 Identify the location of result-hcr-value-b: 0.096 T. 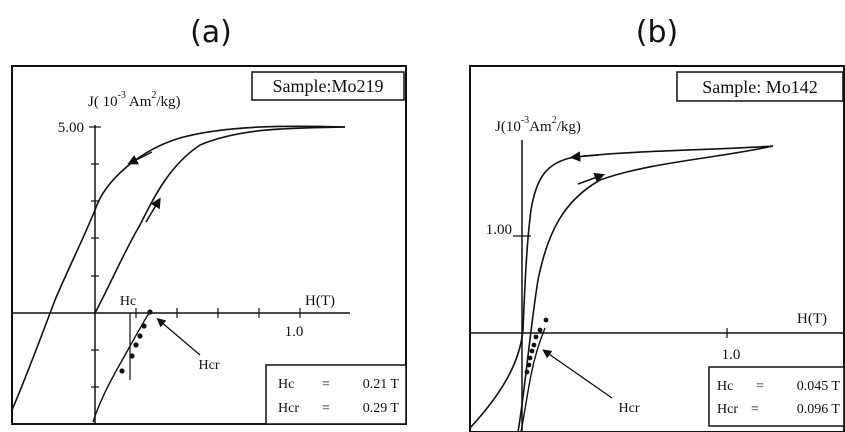
(819, 409).